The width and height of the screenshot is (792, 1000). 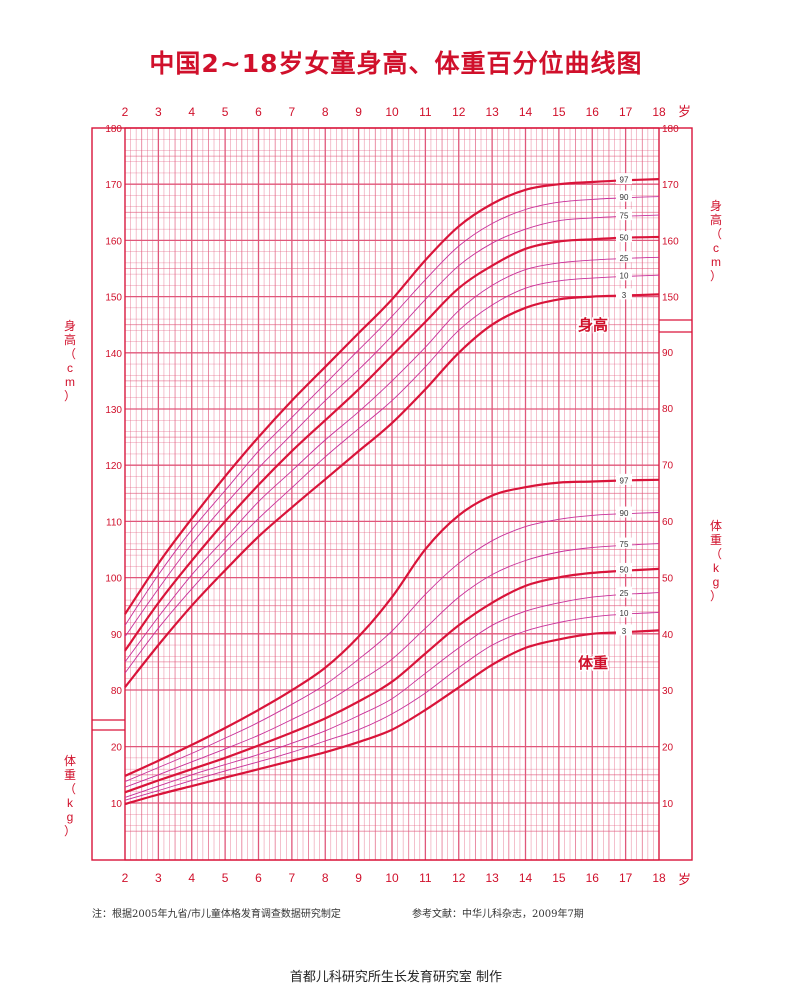 I want to click on height-axis-title-left: （, so click(x=70, y=354).